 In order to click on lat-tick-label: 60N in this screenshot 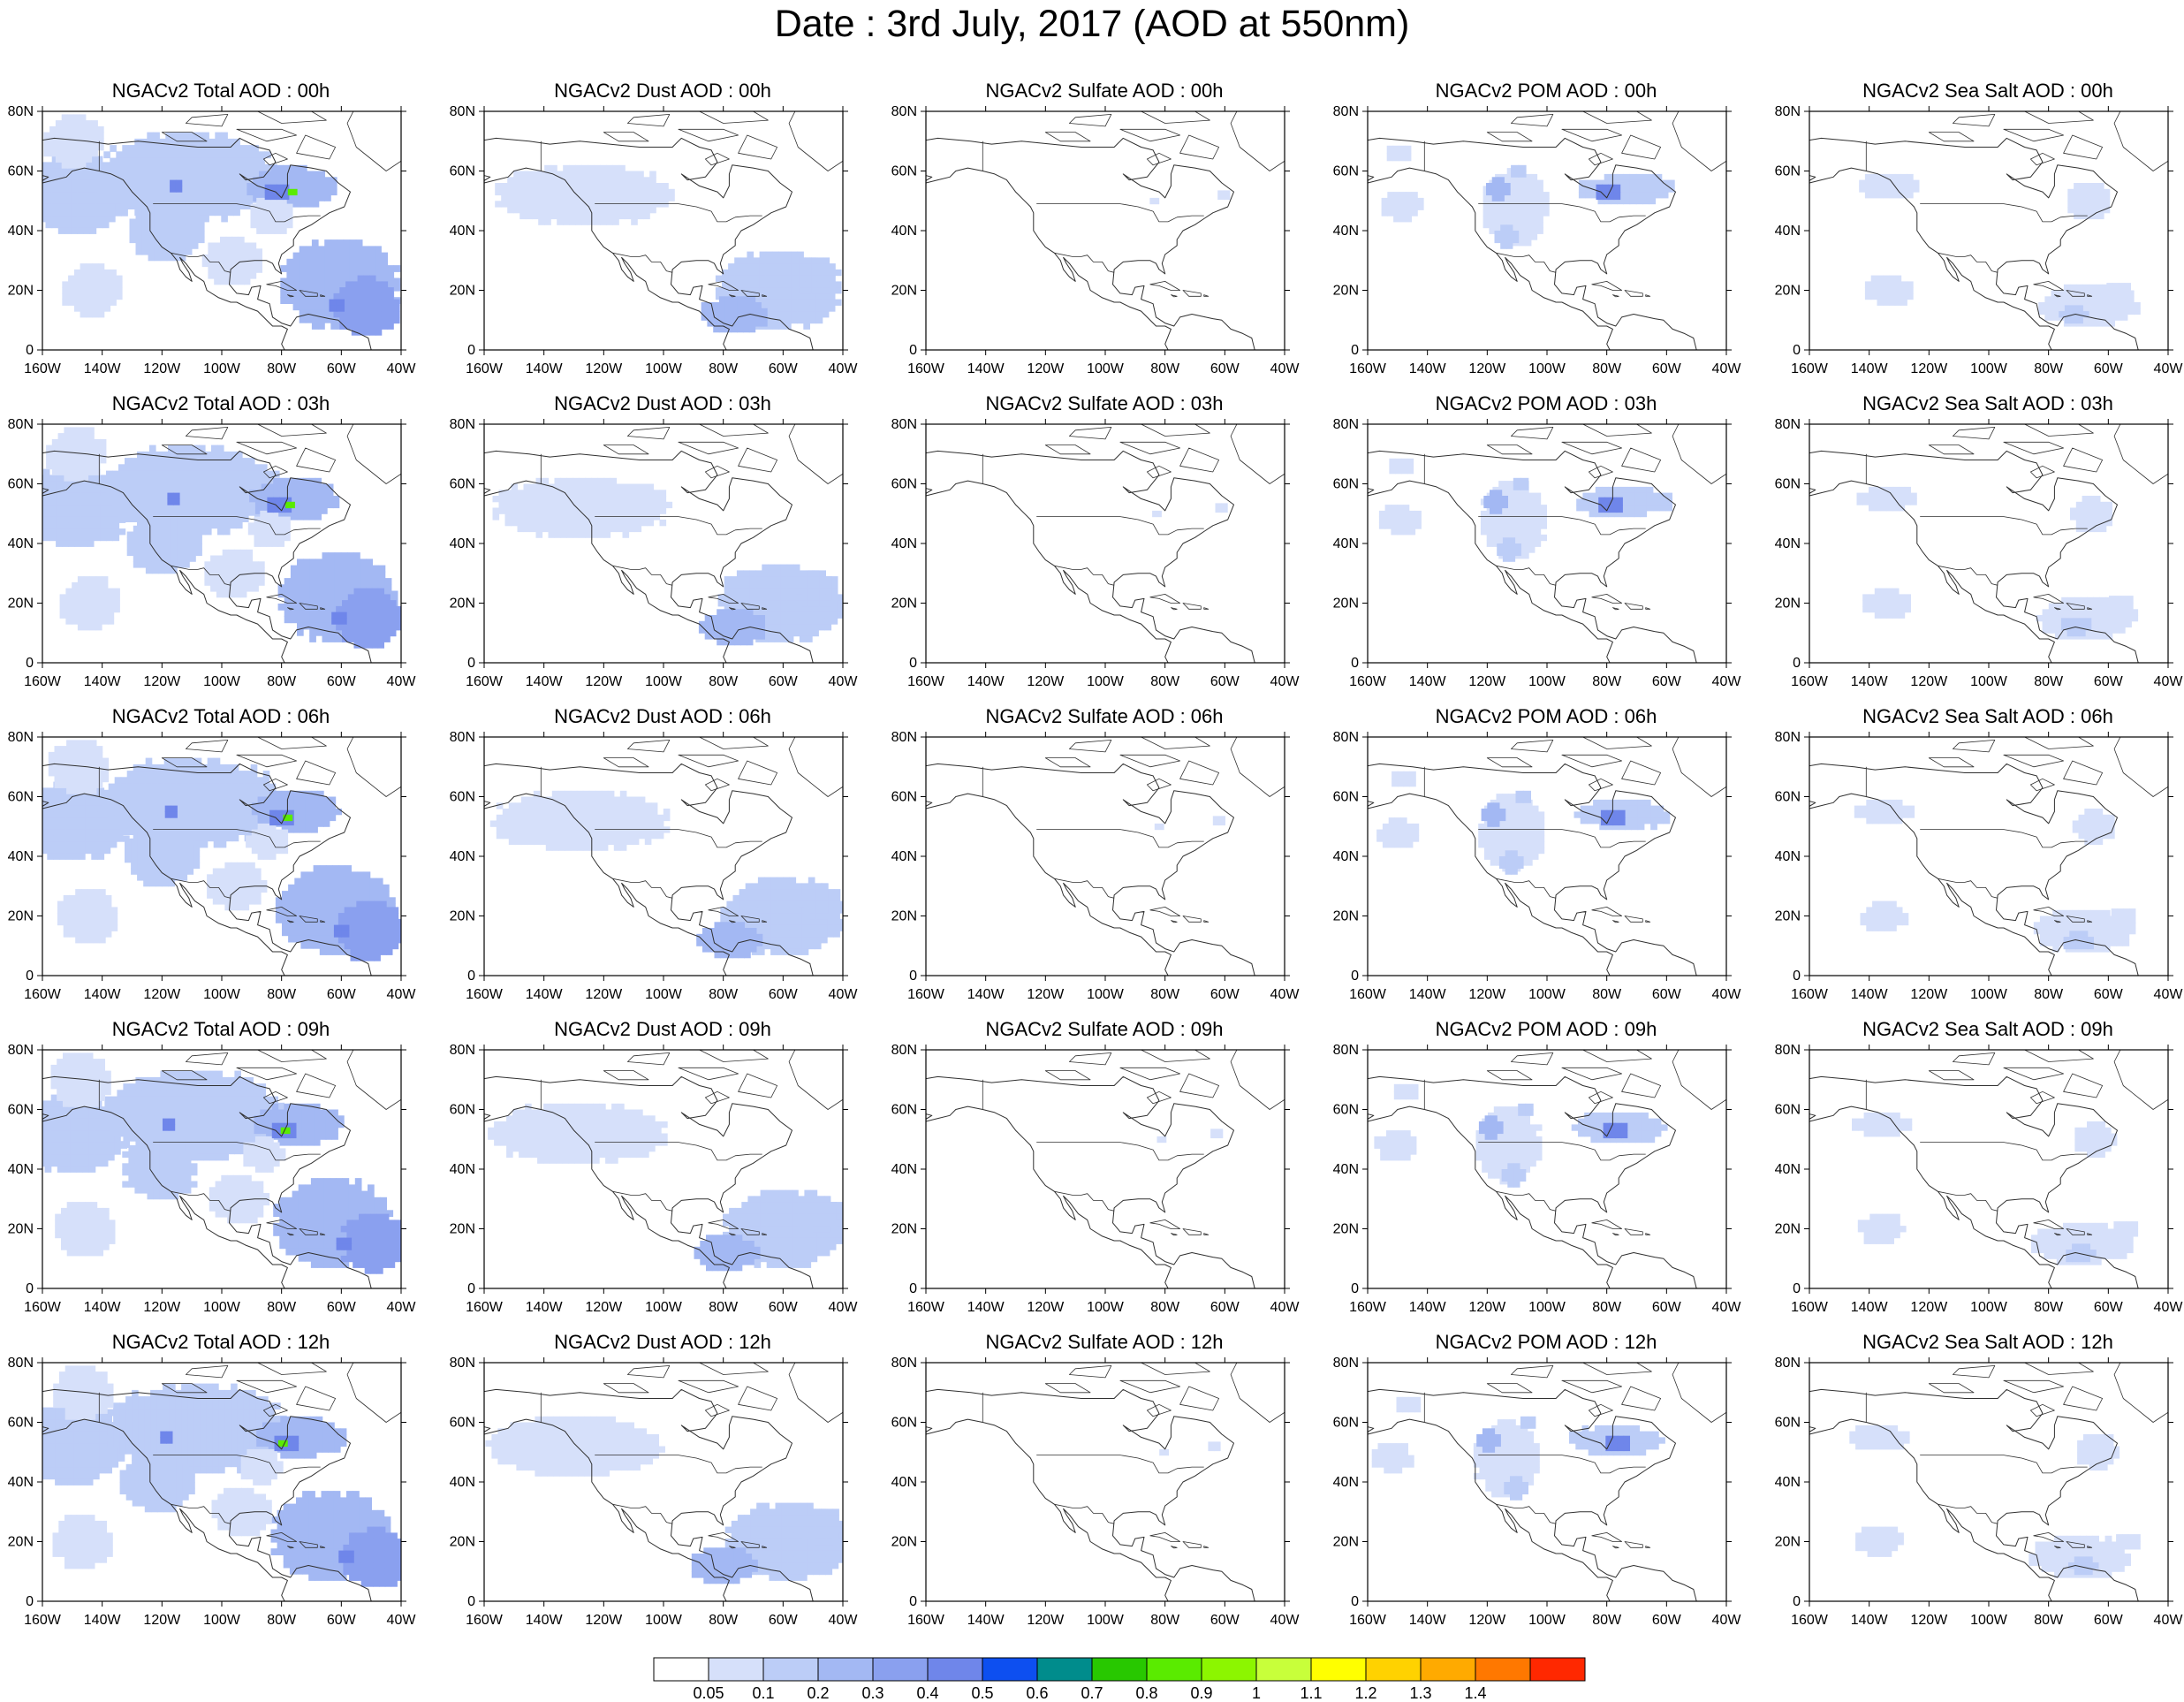, I will do `click(1346, 171)`.